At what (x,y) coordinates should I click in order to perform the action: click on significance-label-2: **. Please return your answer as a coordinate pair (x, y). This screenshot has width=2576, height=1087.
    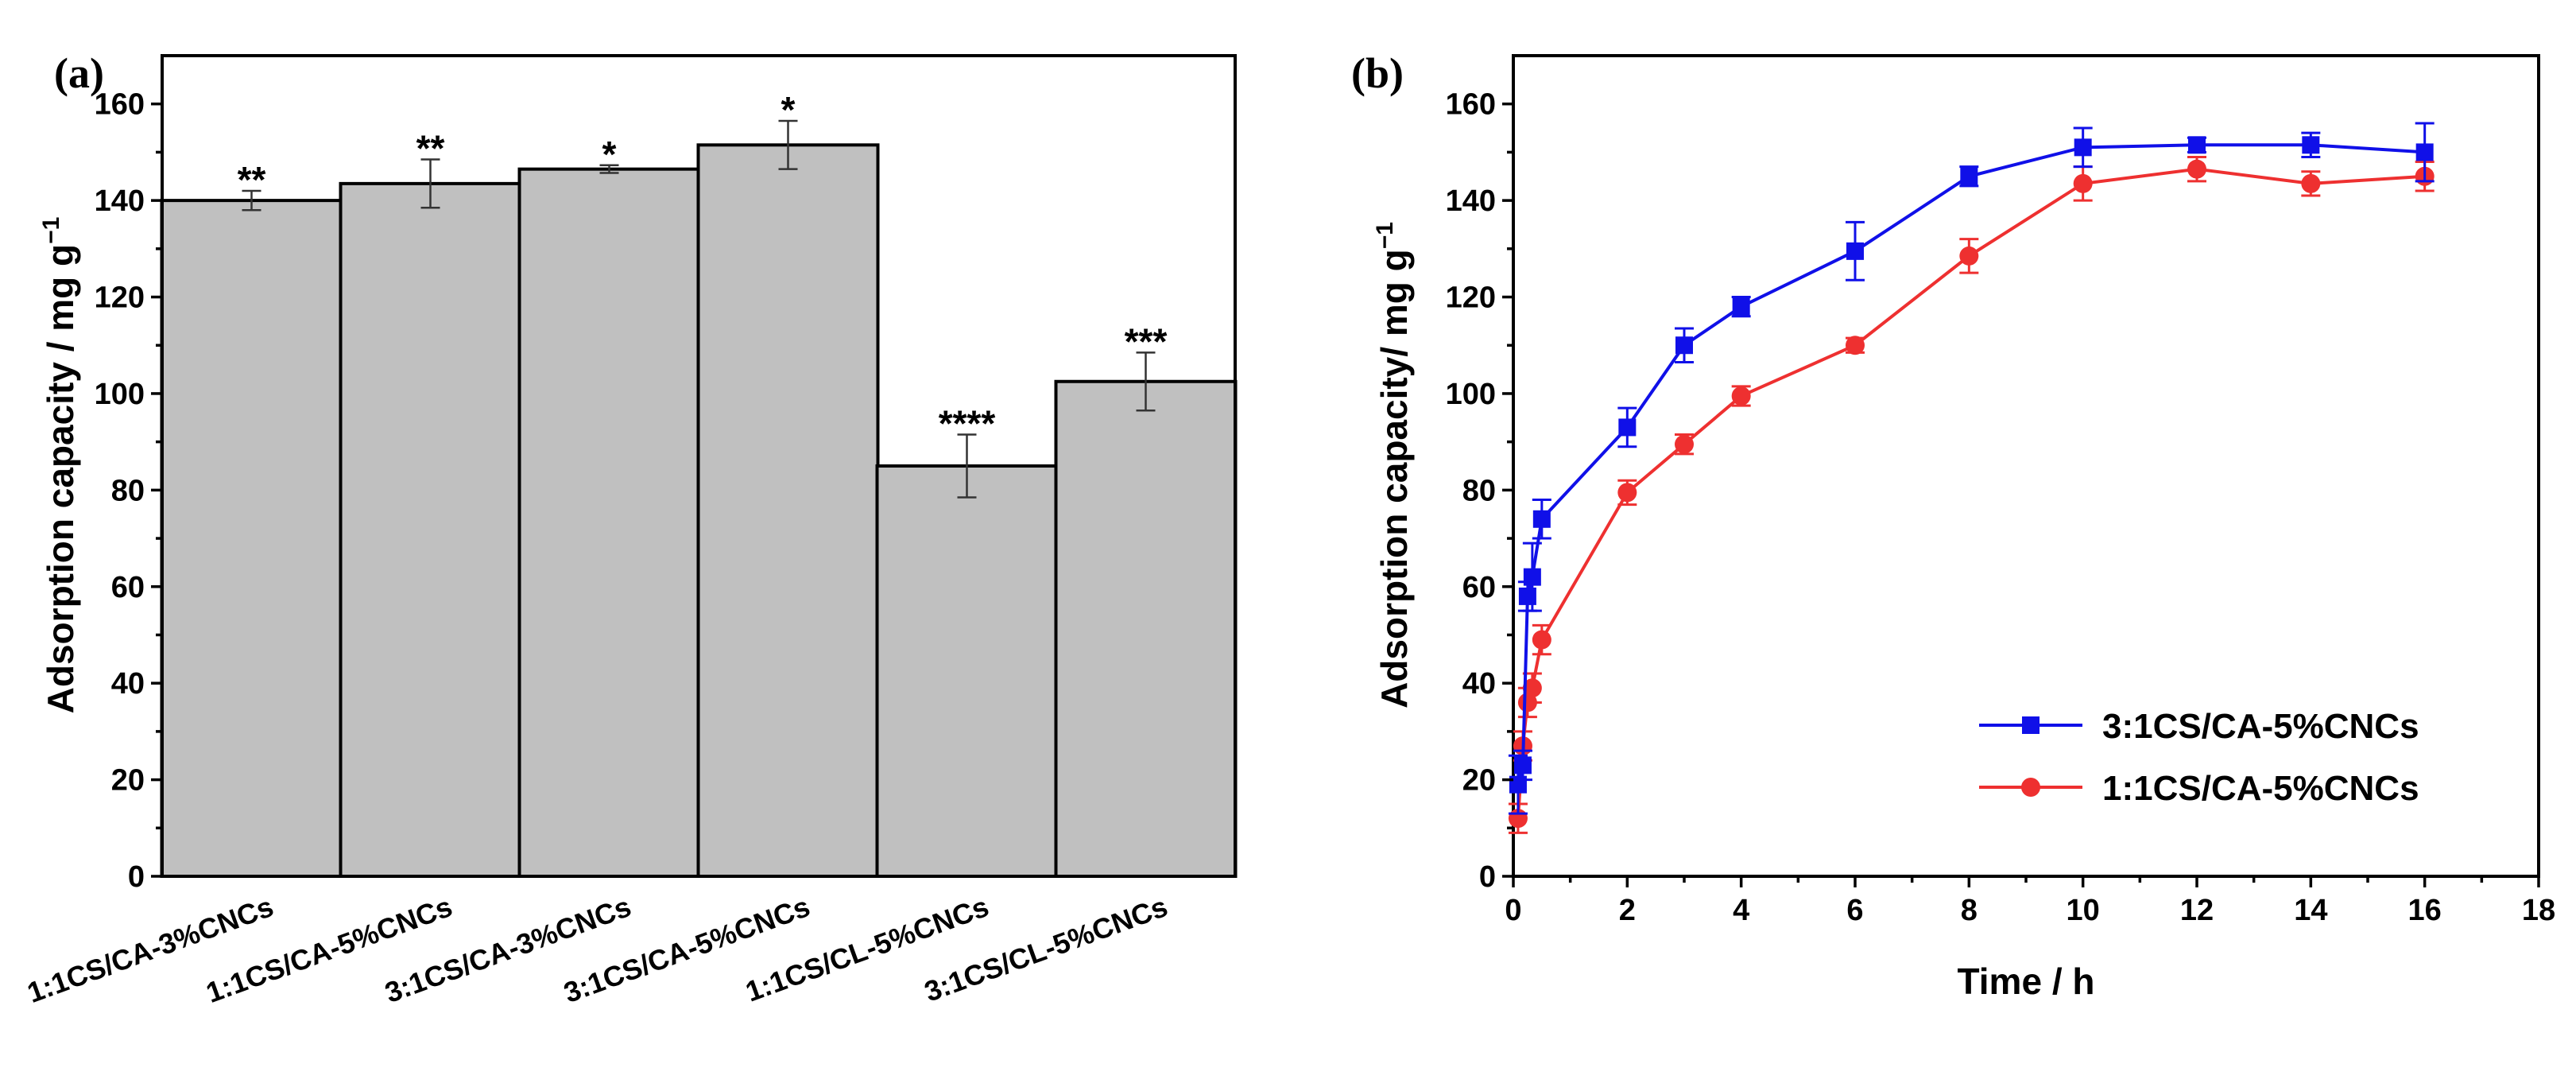
    Looking at the image, I should click on (431, 148).